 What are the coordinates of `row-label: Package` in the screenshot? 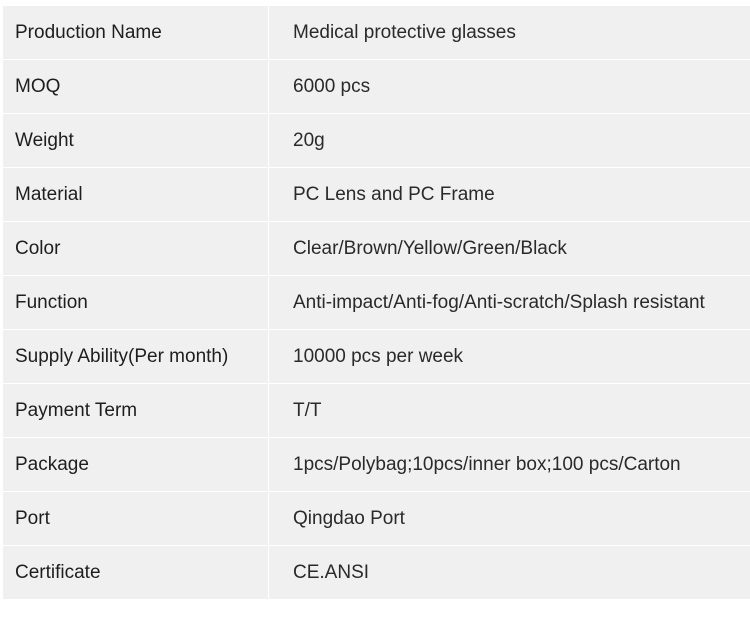 It's located at (136, 464).